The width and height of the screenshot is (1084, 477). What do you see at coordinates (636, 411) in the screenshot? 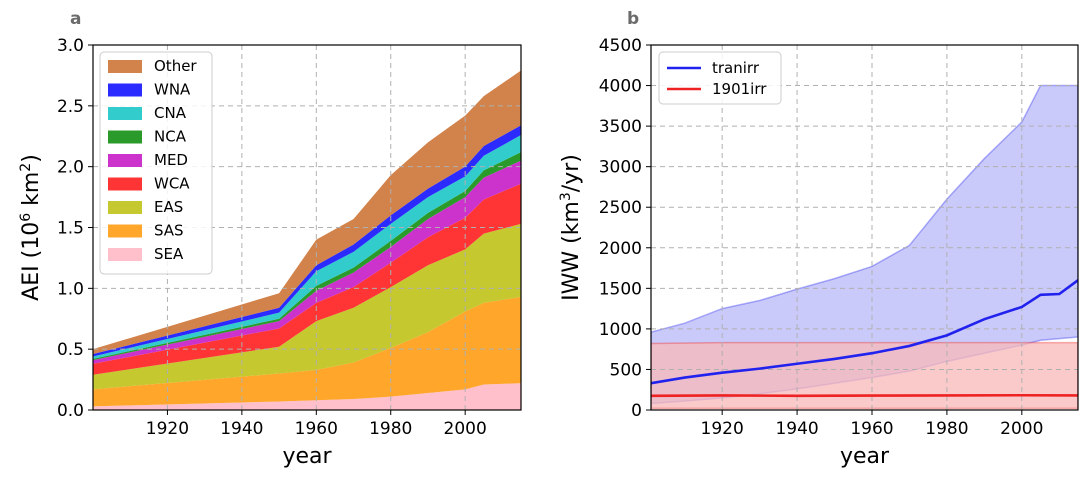
I see `y-tick-label: 0` at bounding box center [636, 411].